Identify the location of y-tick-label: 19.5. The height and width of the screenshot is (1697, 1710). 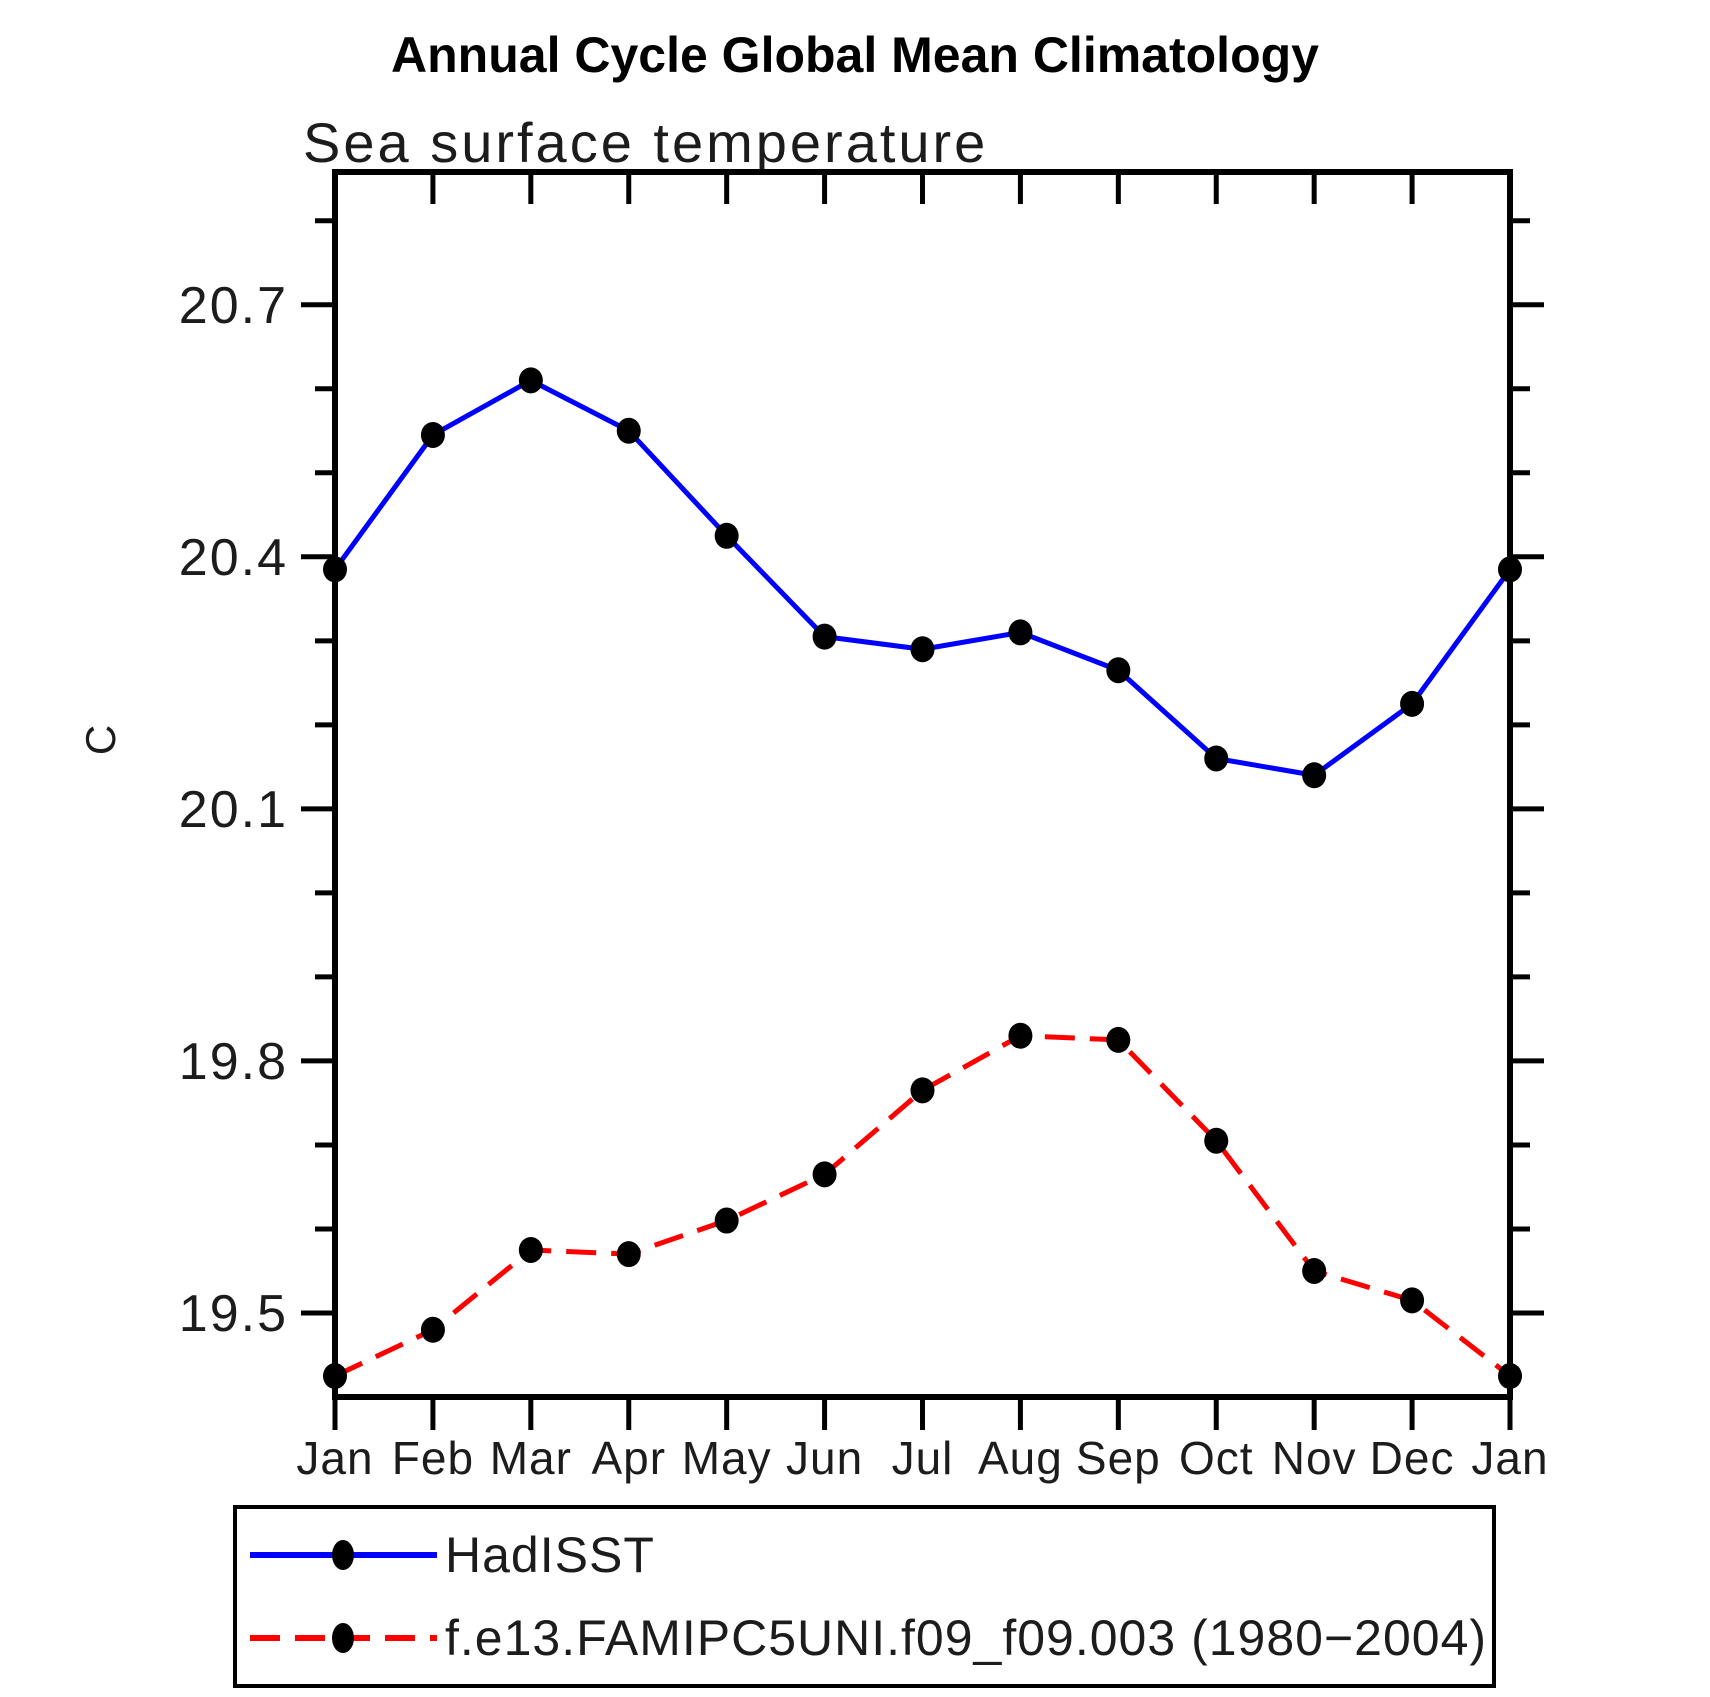
(233, 1314).